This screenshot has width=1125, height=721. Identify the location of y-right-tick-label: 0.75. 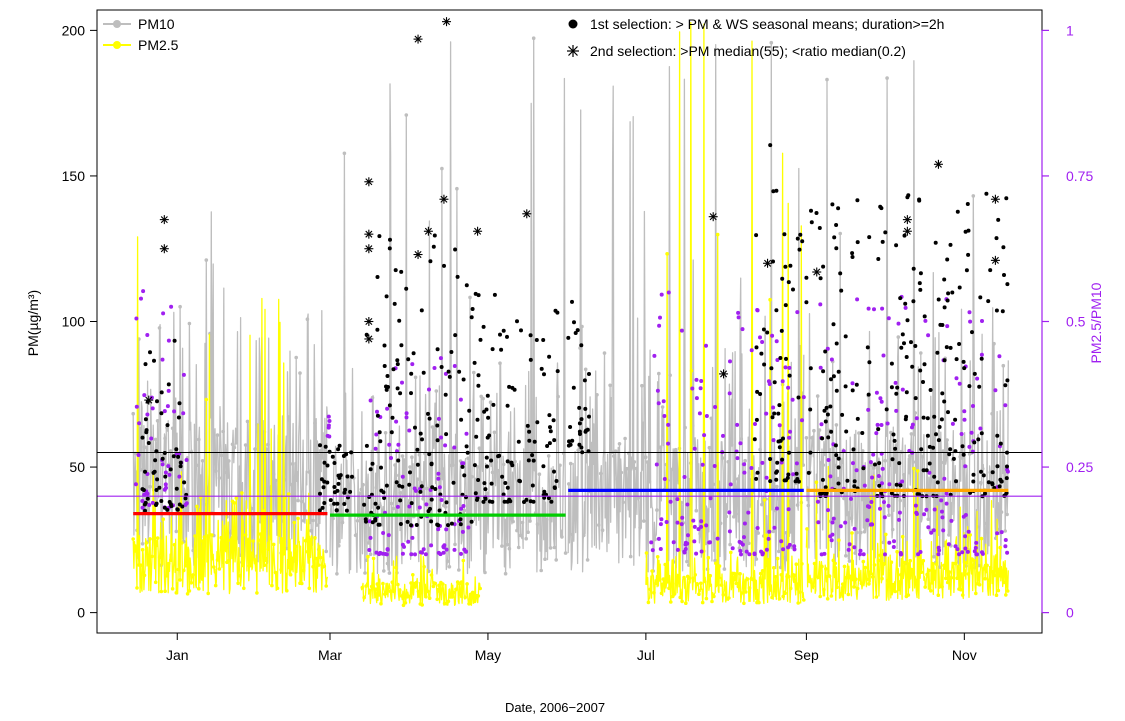
(1079, 176).